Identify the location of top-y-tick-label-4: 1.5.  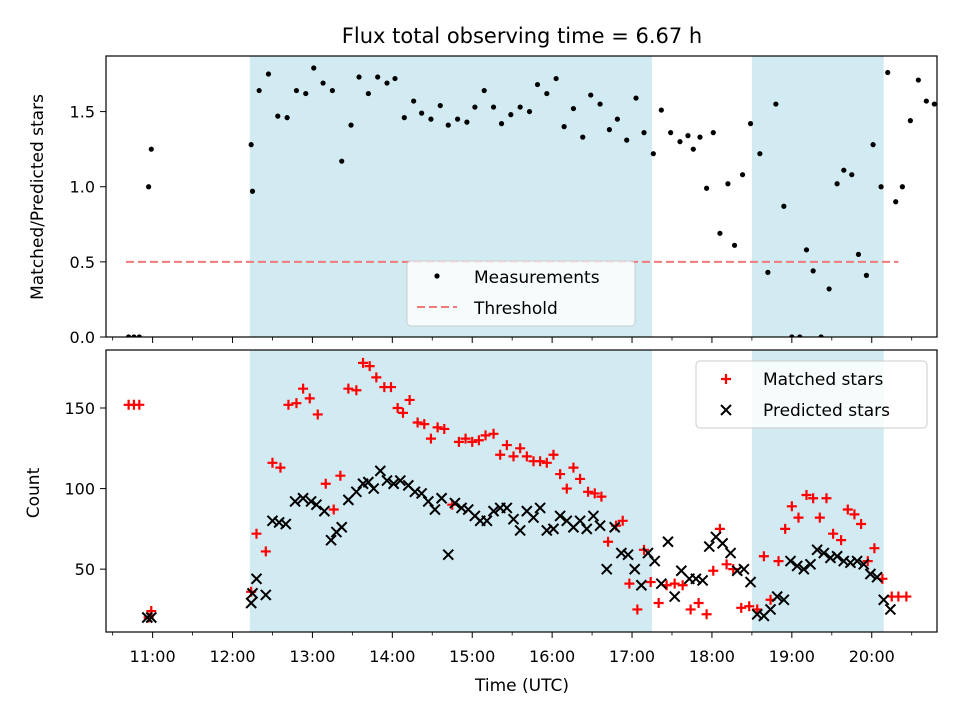
(82, 112).